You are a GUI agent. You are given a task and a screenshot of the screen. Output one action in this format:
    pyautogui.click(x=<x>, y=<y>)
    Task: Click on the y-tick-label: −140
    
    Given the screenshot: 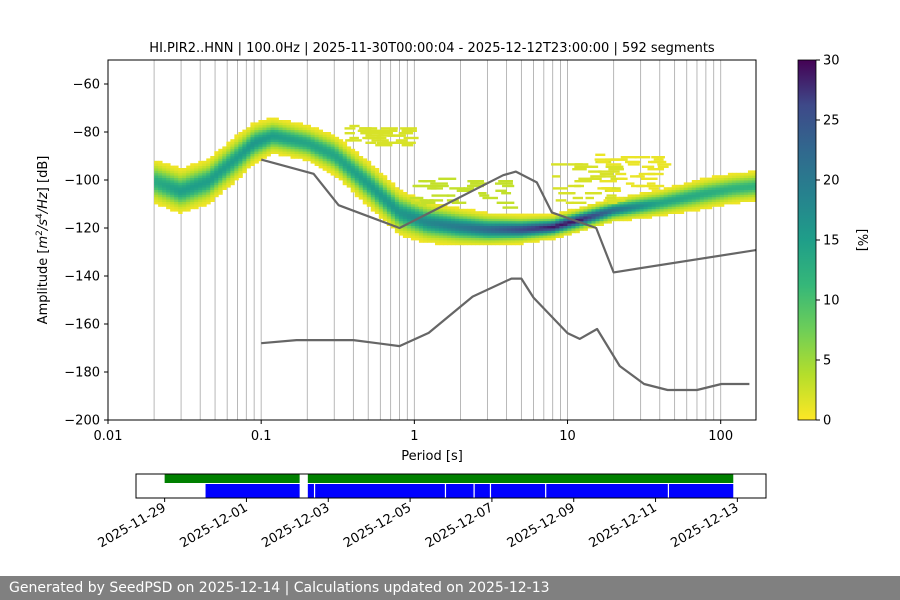 What is the action you would take?
    pyautogui.click(x=82, y=277)
    